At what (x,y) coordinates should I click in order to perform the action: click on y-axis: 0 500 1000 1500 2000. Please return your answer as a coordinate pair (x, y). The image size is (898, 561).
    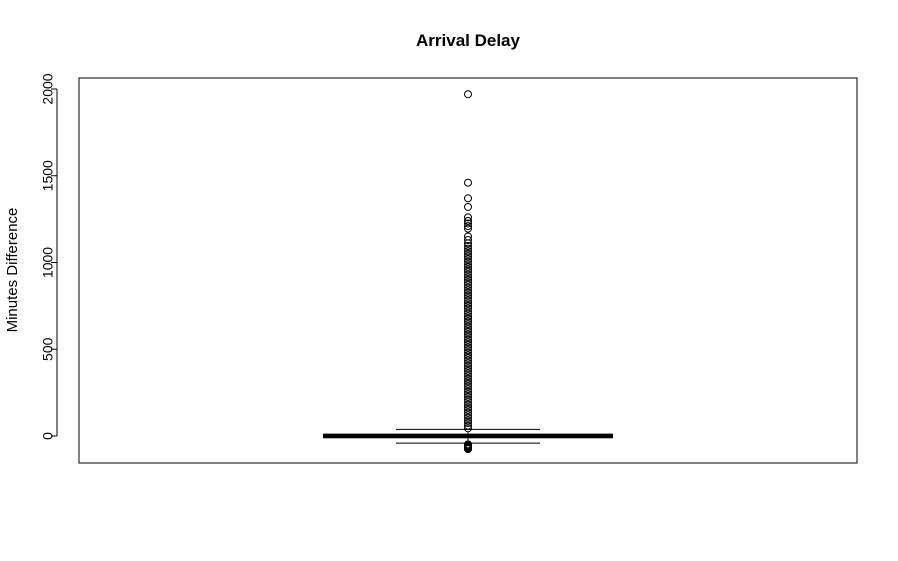
    Looking at the image, I should click on (49, 256).